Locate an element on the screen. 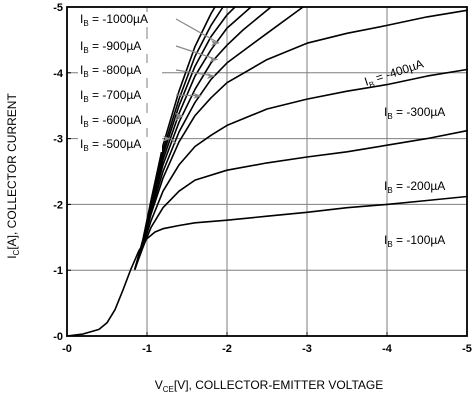 This screenshot has width=472, height=398. y-tick-label-2: -2 is located at coordinates (58, 205).